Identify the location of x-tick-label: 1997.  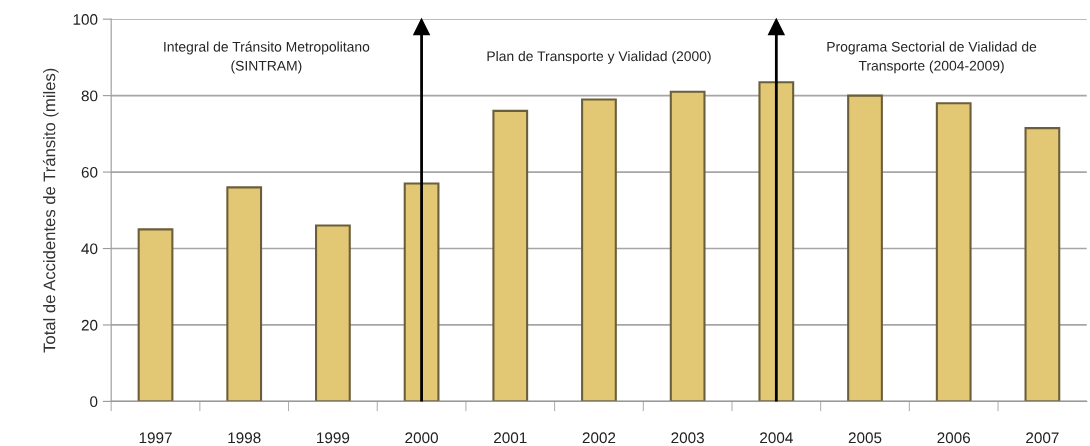
(155, 438).